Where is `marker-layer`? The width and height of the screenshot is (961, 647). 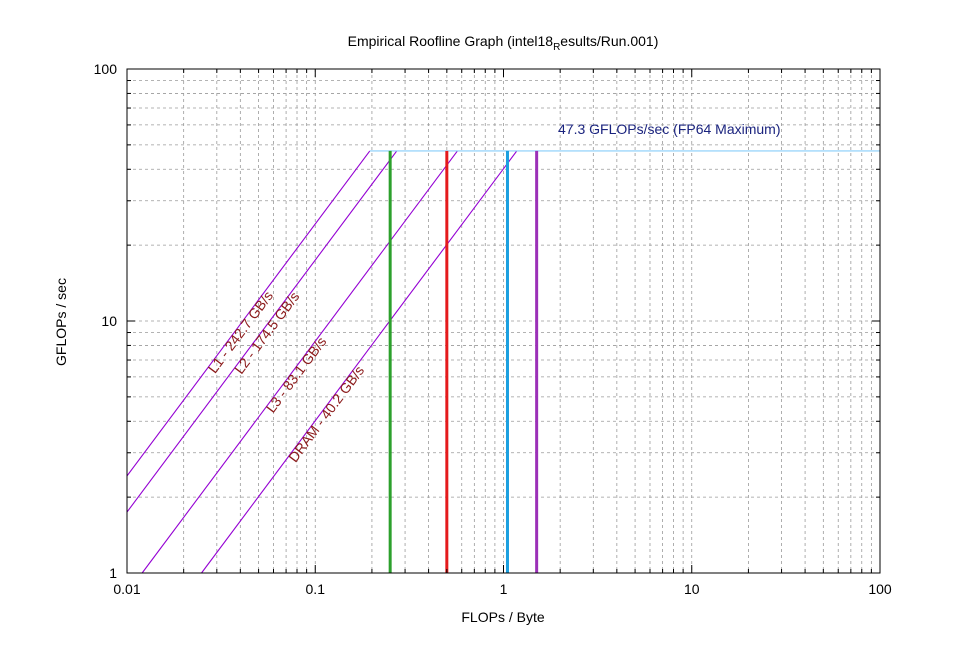 marker-layer is located at coordinates (463, 361).